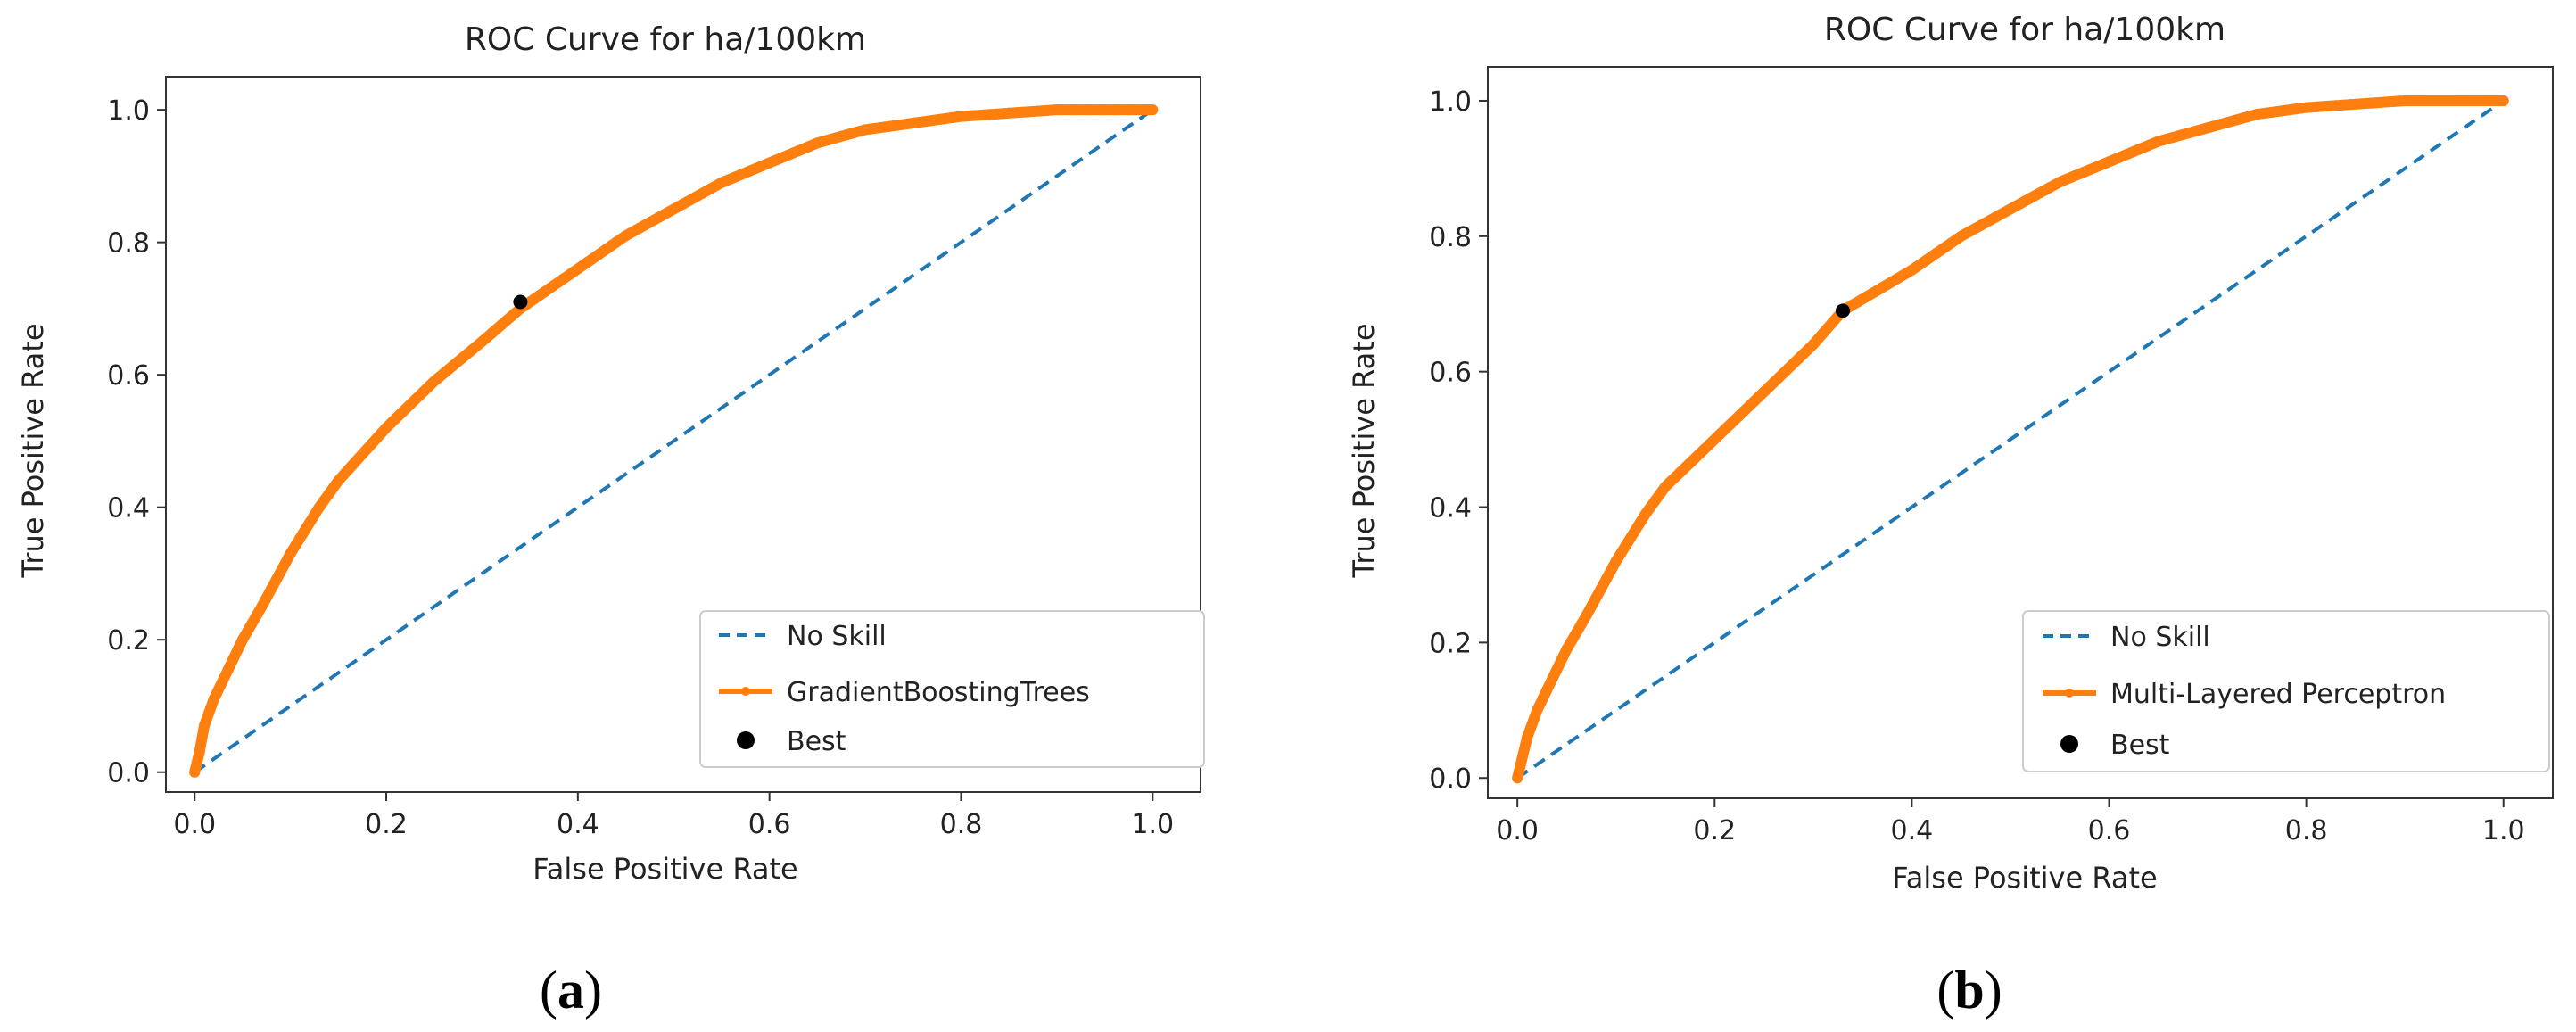  I want to click on y-tick-label-b: 0.4, so click(1450, 509).